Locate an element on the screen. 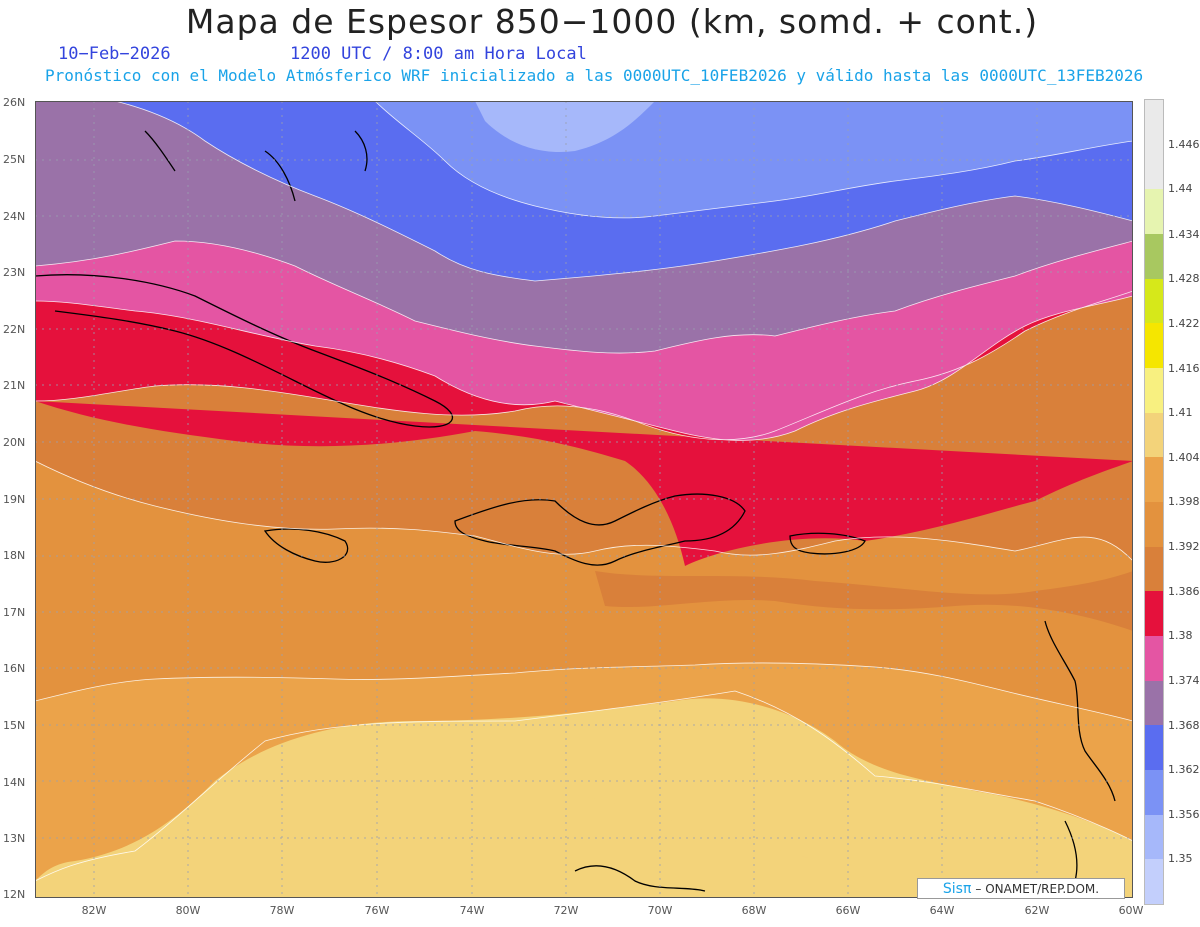 The width and height of the screenshot is (1200, 927). lat-label: 19N is located at coordinates (14, 499).